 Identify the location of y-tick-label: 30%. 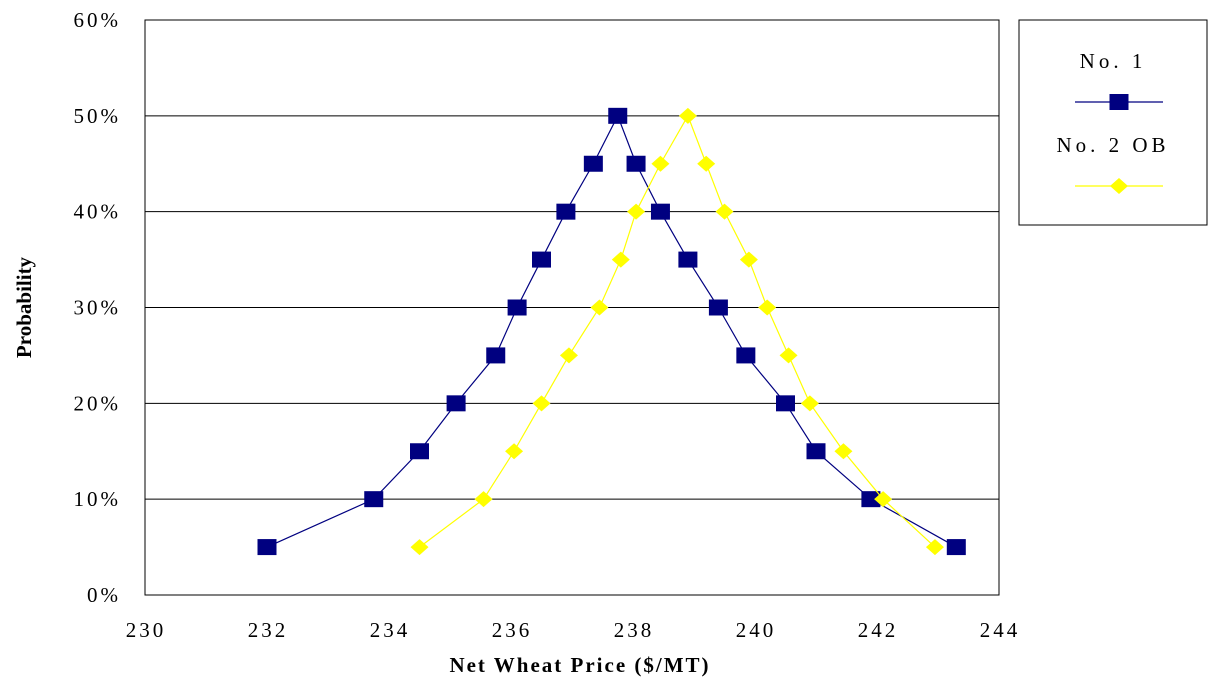
(98, 308).